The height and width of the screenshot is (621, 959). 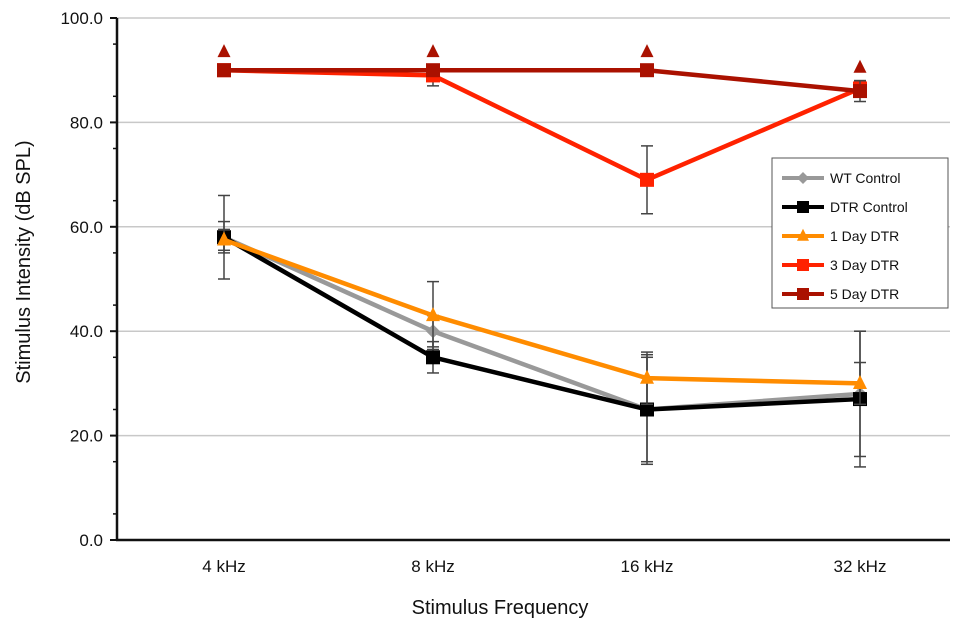 I want to click on legend-item: DTR Control, so click(x=845, y=207).